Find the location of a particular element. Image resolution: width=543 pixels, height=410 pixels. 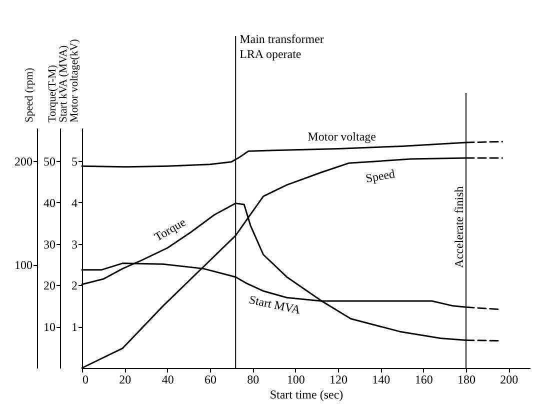

y3-tick-label: 200 is located at coordinates (23, 161).